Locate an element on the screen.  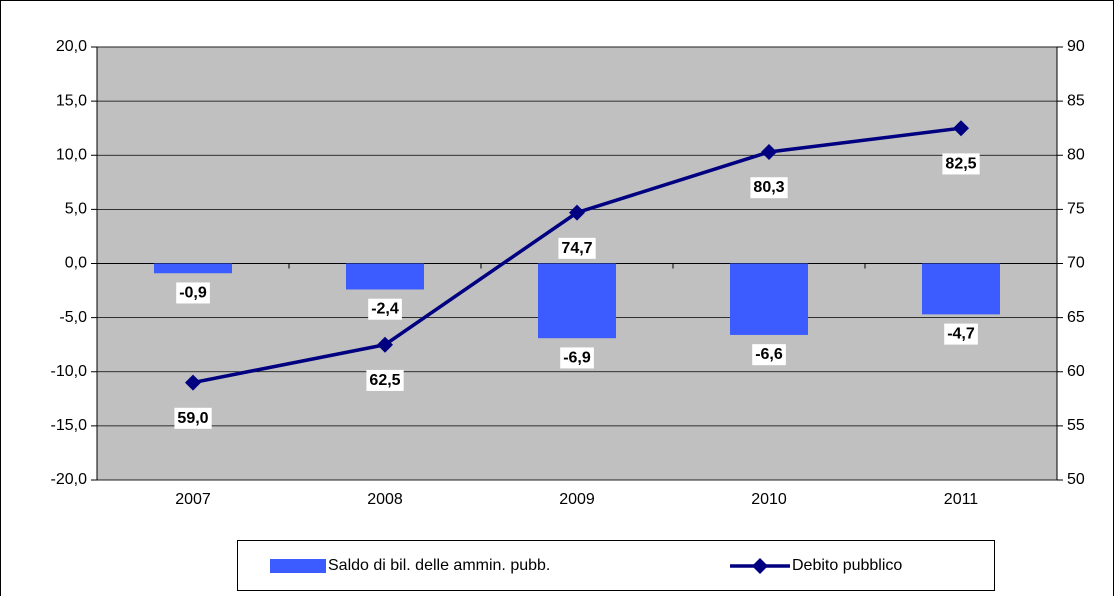
legend-label: Debito pubblico is located at coordinates (847, 565).